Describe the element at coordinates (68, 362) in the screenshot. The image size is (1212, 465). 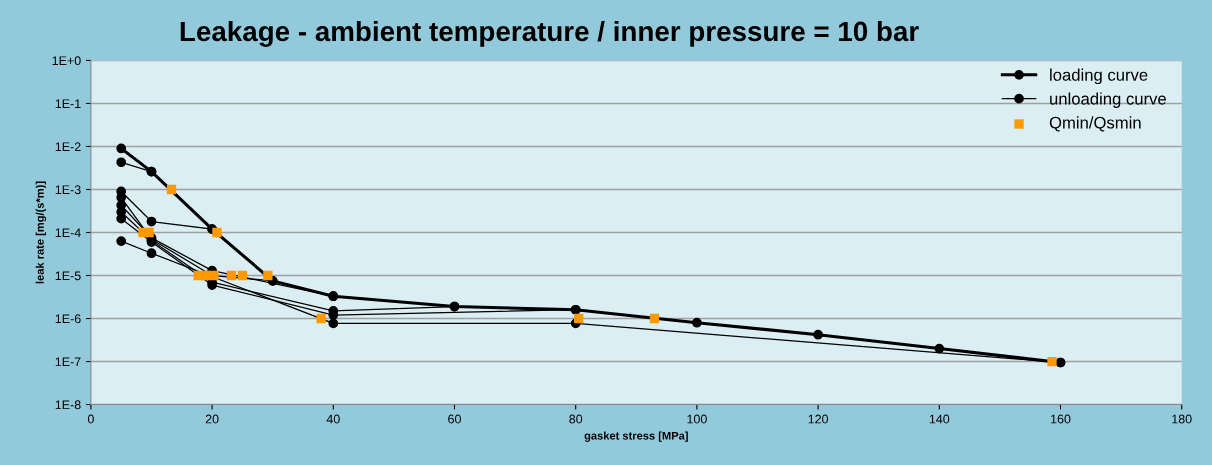
I see `y-tick-label: 1E-7` at that location.